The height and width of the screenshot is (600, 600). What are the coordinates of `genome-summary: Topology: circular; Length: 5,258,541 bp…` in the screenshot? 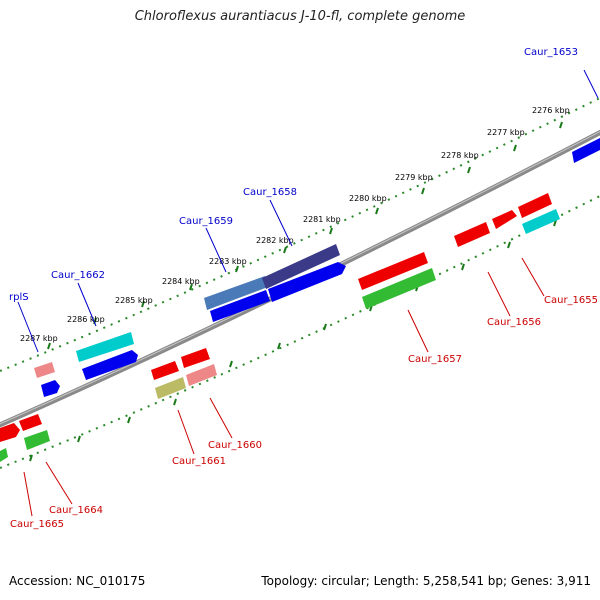 It's located at (426, 581).